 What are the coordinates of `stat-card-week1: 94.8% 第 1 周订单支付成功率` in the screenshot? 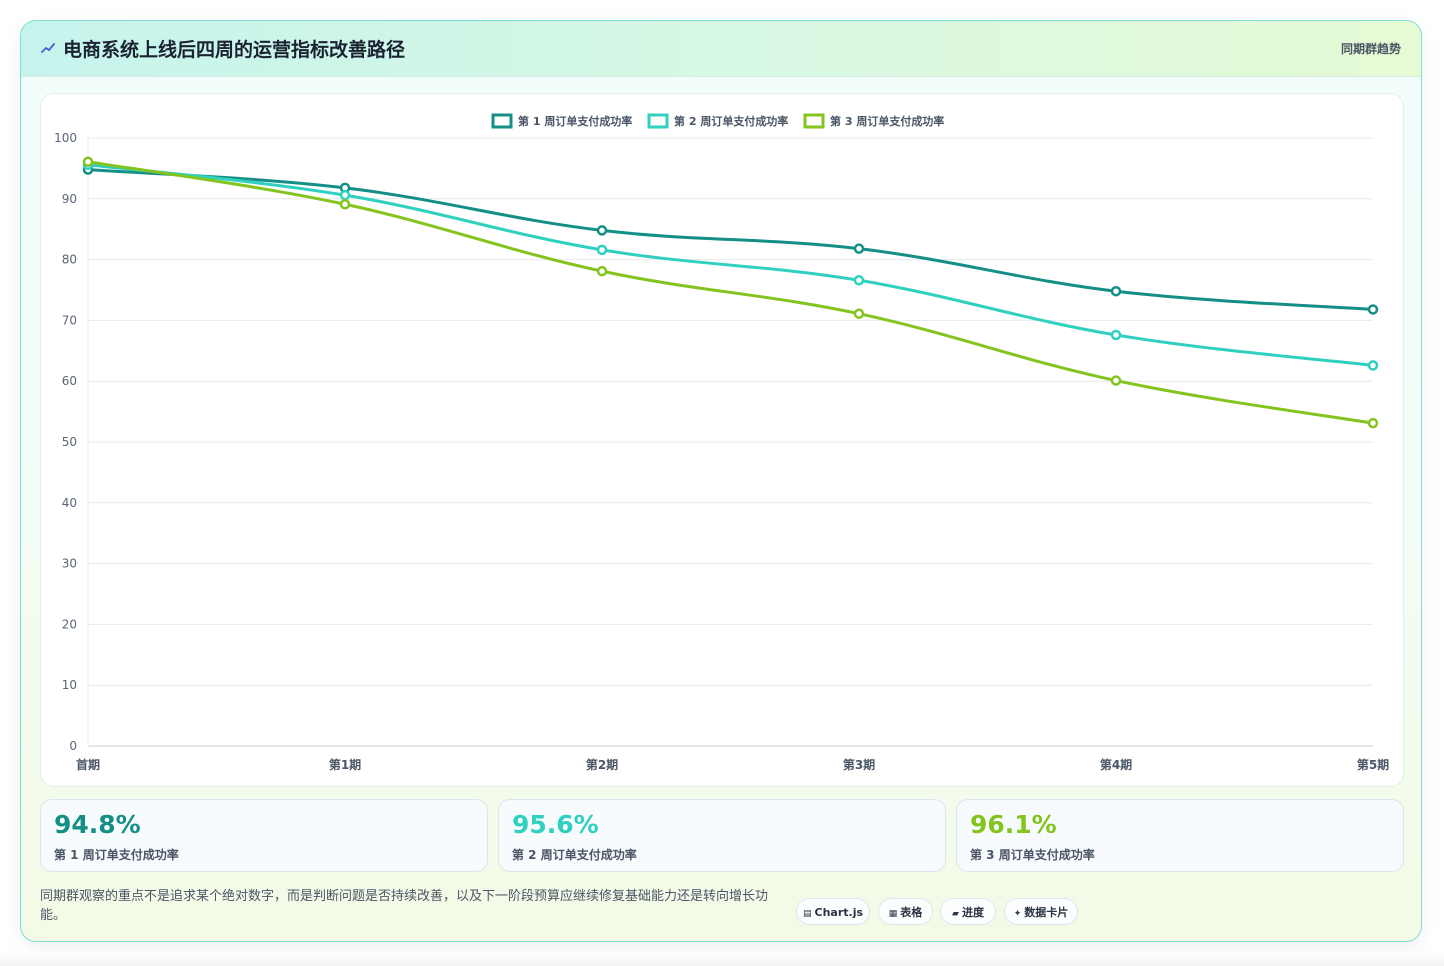 It's located at (264, 835).